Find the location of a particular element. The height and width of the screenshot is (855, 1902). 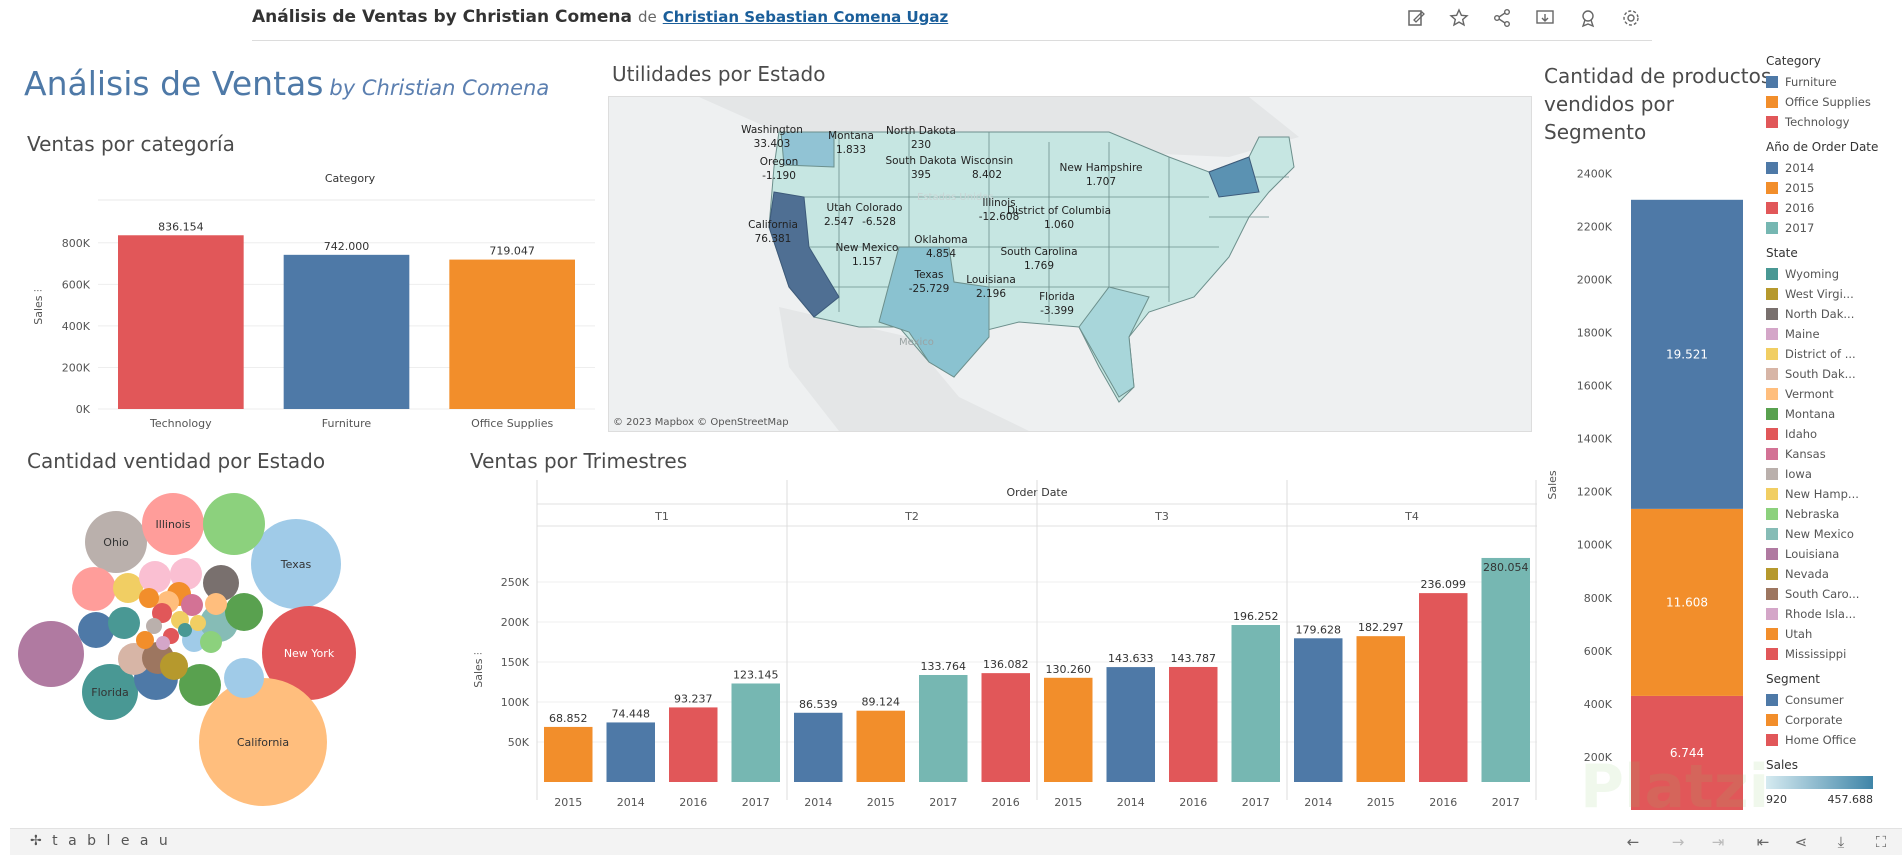

footer-share-icon: ⋖ is located at coordinates (1801, 842).